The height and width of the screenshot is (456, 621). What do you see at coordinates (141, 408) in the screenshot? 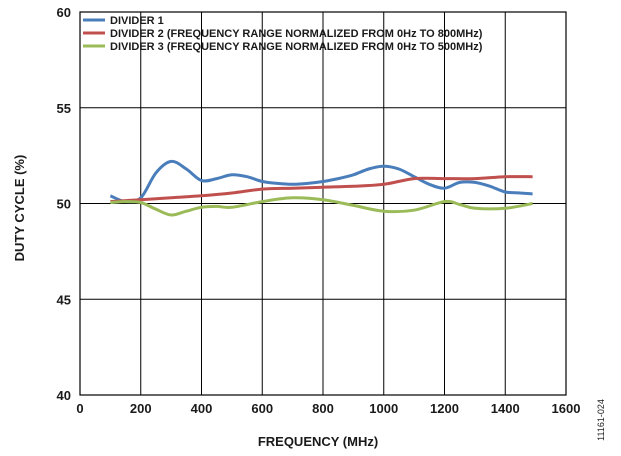
I see `x-tick-label: 200` at bounding box center [141, 408].